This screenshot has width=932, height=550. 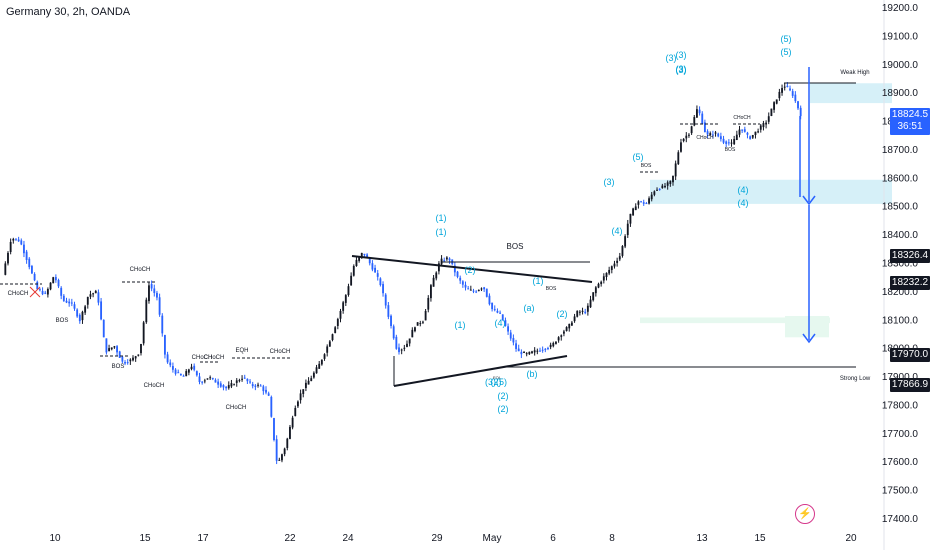 What do you see at coordinates (805, 514) in the screenshot?
I see `lightning-icon: ⚡` at bounding box center [805, 514].